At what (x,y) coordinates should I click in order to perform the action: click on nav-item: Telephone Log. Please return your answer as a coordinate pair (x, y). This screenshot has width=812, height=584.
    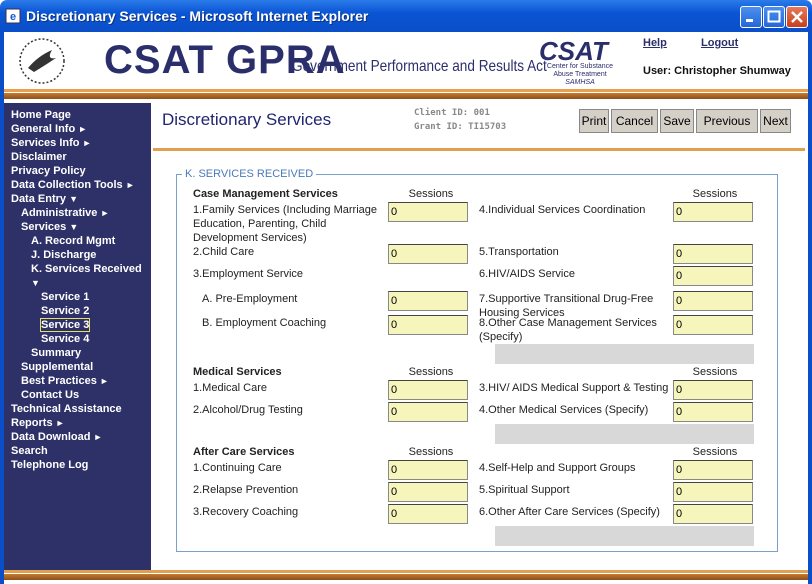
    Looking at the image, I should click on (77, 465).